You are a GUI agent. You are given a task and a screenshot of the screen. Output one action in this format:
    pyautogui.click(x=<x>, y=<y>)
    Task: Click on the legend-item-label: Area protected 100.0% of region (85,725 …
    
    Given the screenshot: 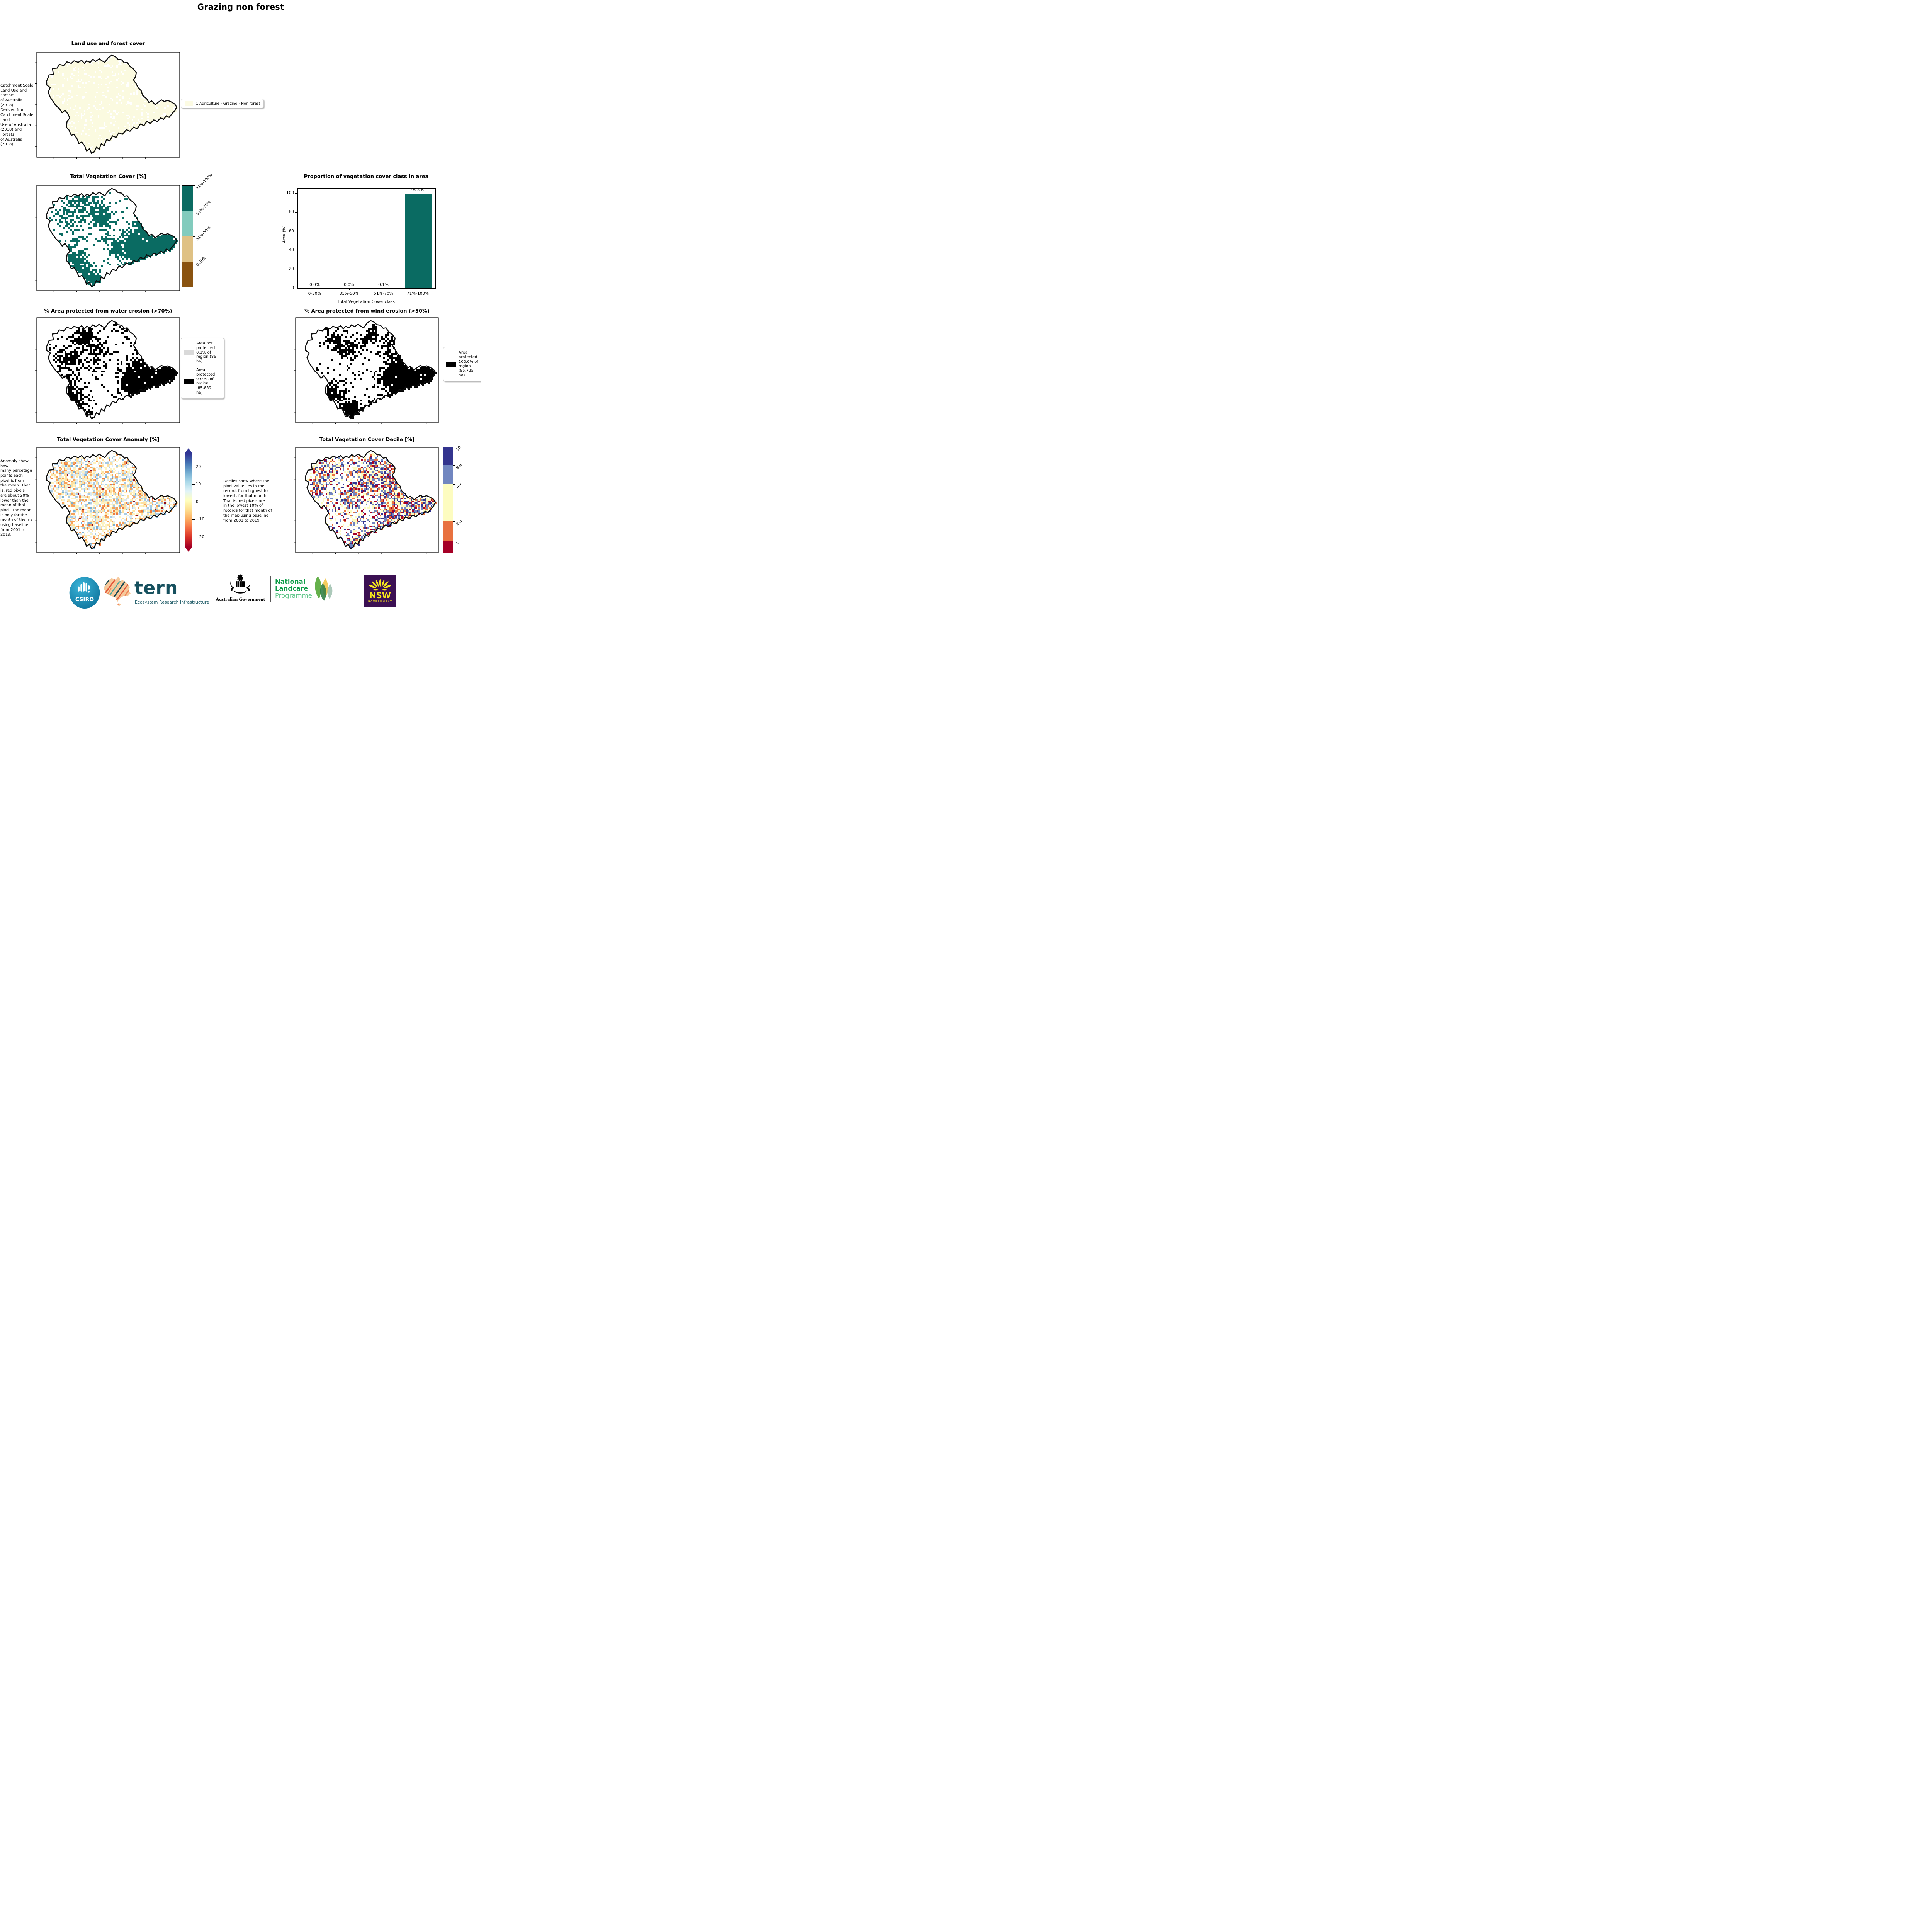 What is the action you would take?
    pyautogui.click(x=468, y=364)
    